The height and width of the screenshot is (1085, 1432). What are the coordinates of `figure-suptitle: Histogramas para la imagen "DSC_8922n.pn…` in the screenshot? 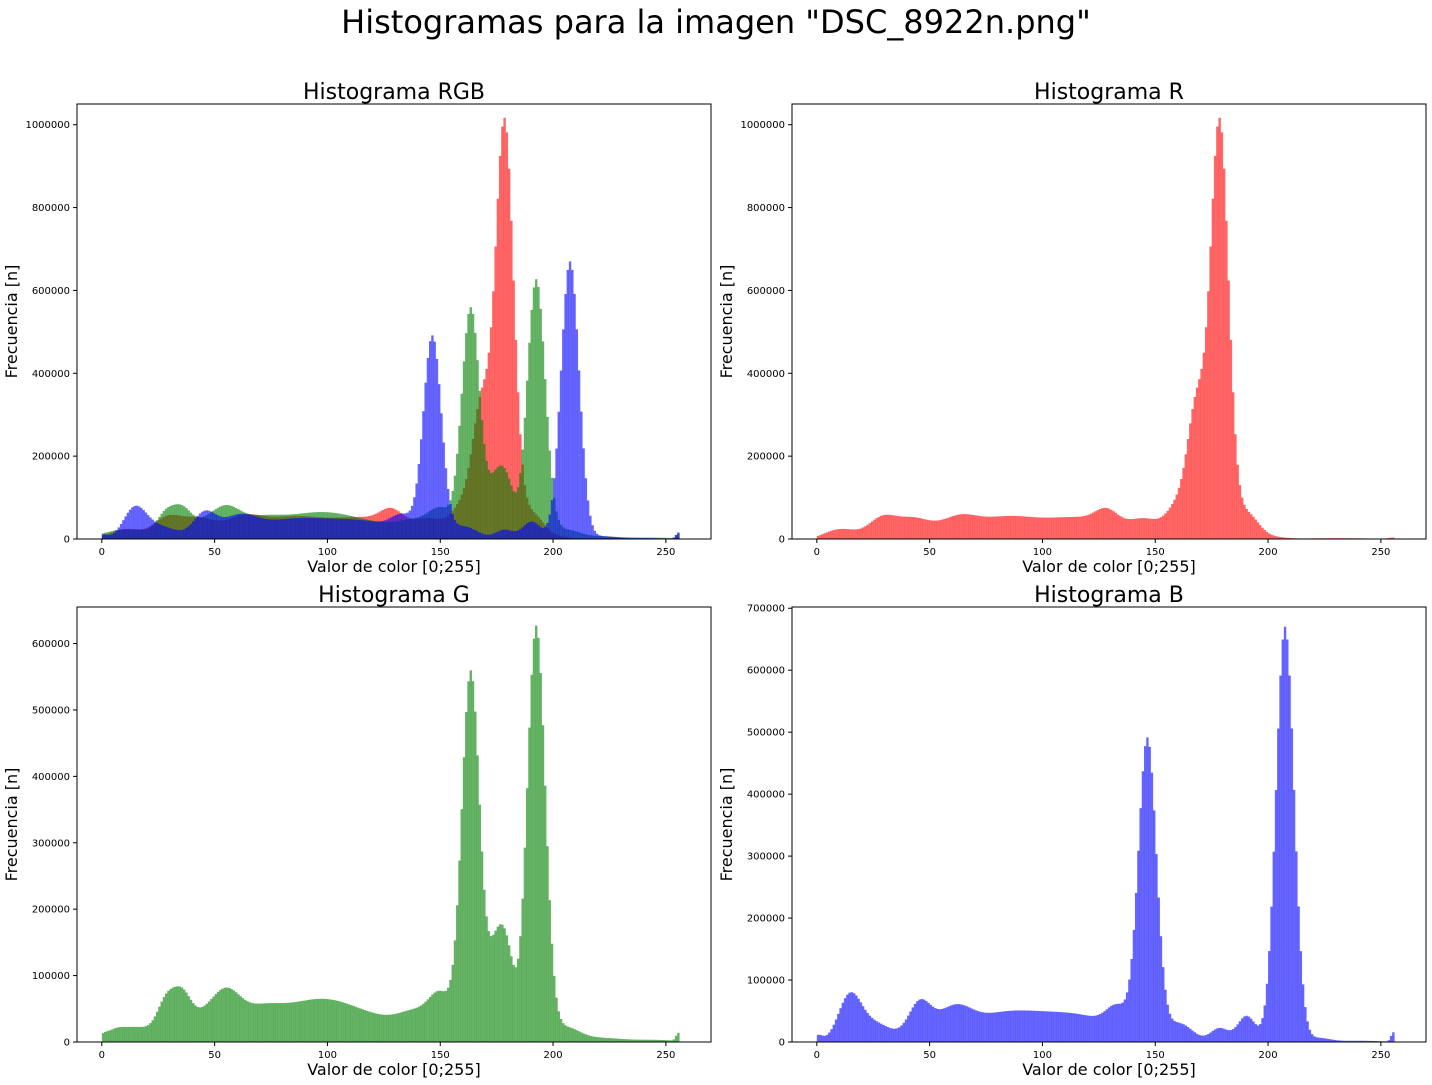 It's located at (716, 22).